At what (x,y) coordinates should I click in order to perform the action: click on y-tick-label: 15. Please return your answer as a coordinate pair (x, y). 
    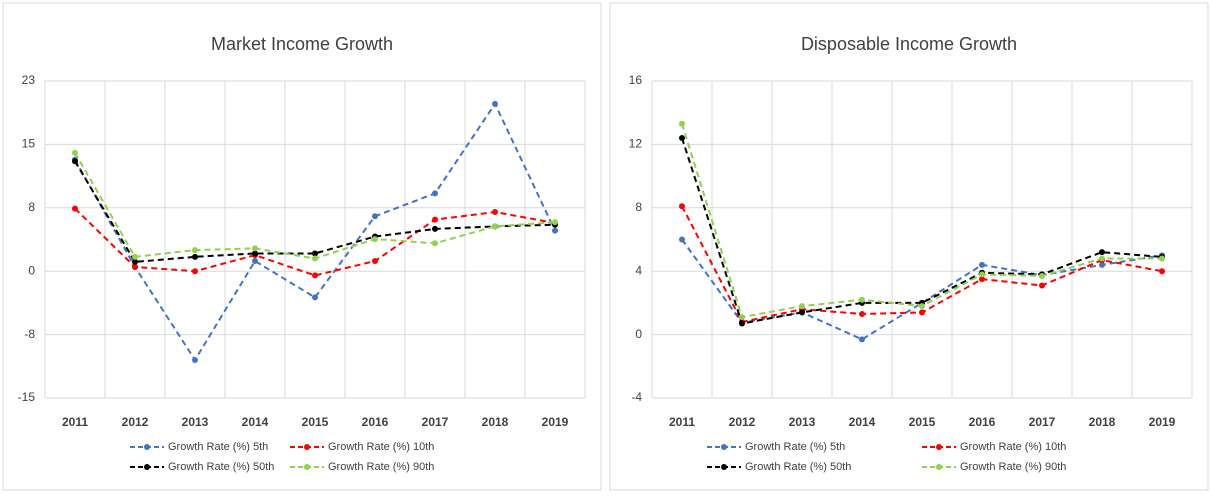
    Looking at the image, I should click on (29, 144).